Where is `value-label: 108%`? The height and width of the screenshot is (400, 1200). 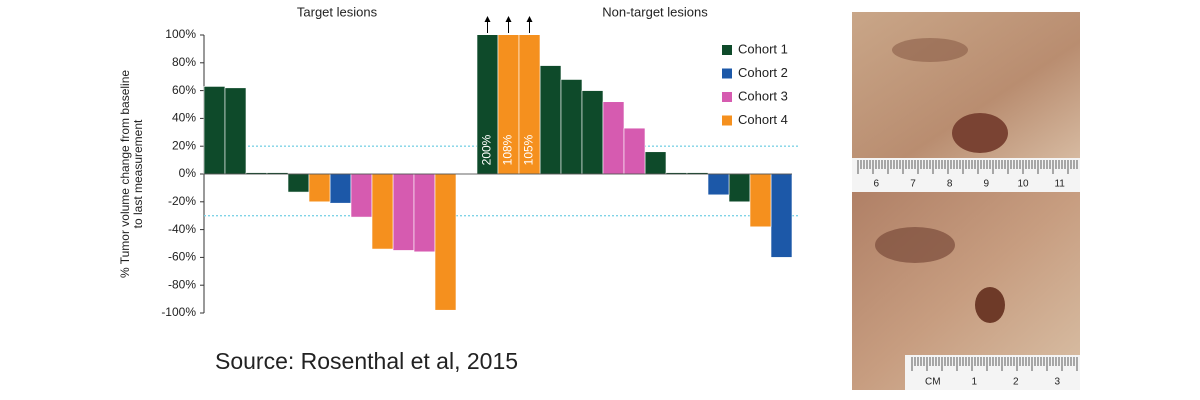
value-label: 108% is located at coordinates (508, 149).